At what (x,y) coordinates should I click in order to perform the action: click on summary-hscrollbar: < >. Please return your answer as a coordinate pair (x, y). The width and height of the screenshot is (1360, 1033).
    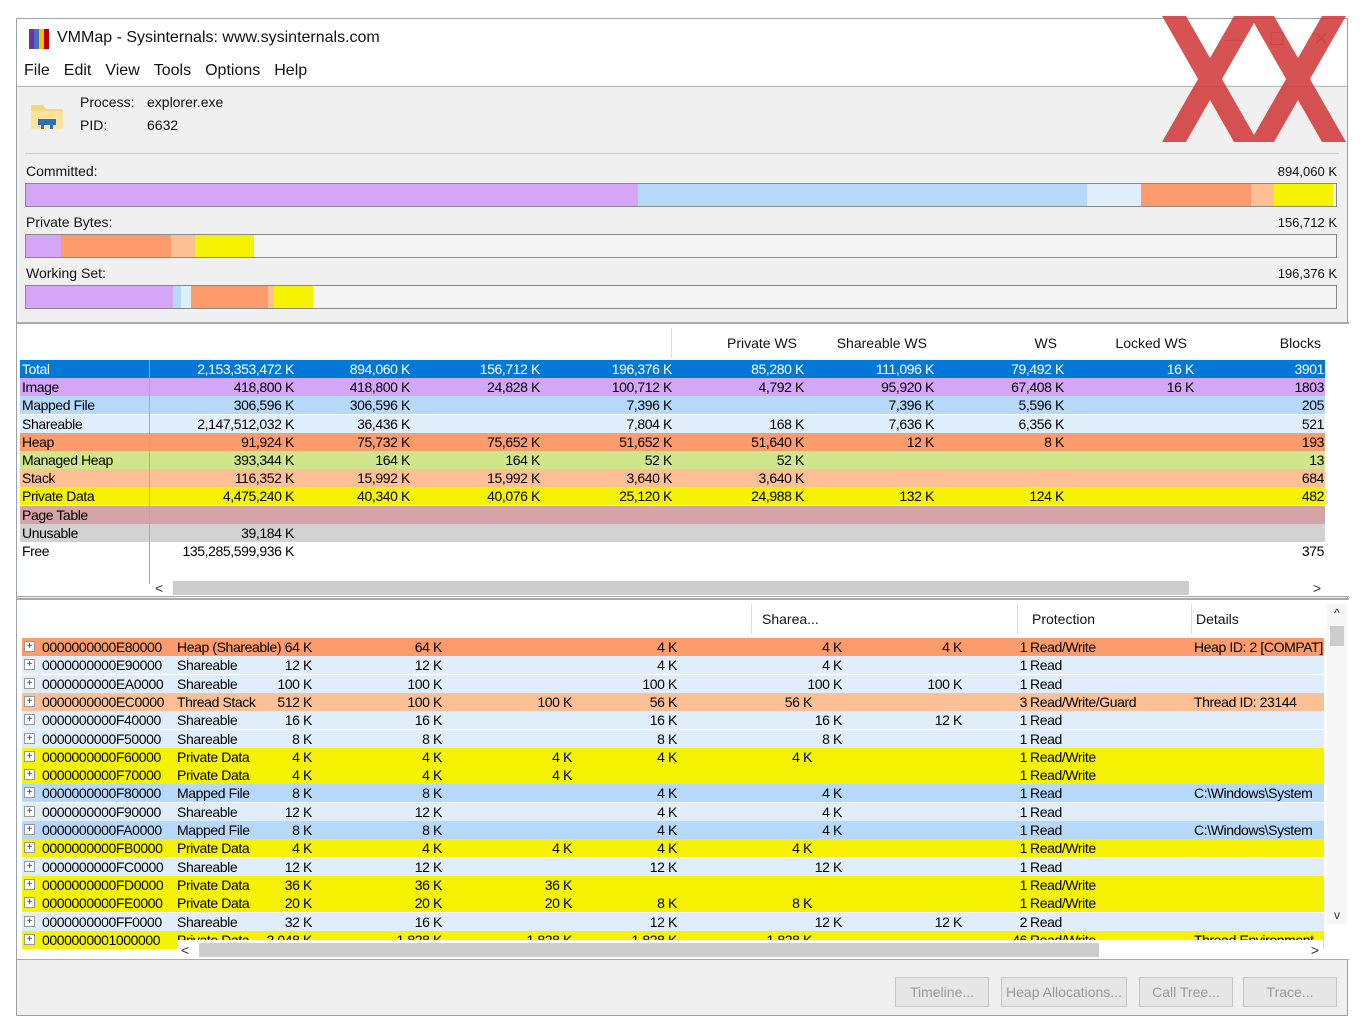
    Looking at the image, I should click on (738, 587).